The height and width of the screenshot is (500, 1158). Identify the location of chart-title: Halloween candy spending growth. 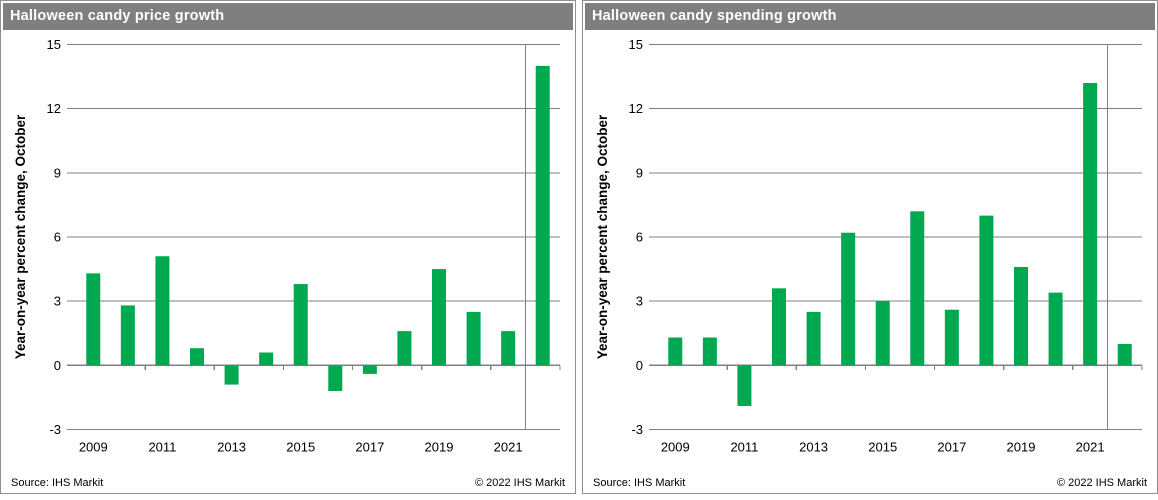
(714, 16).